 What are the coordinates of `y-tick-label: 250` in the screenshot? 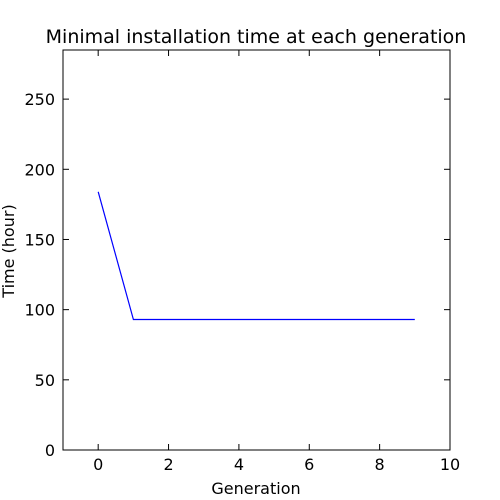 It's located at (39, 99).